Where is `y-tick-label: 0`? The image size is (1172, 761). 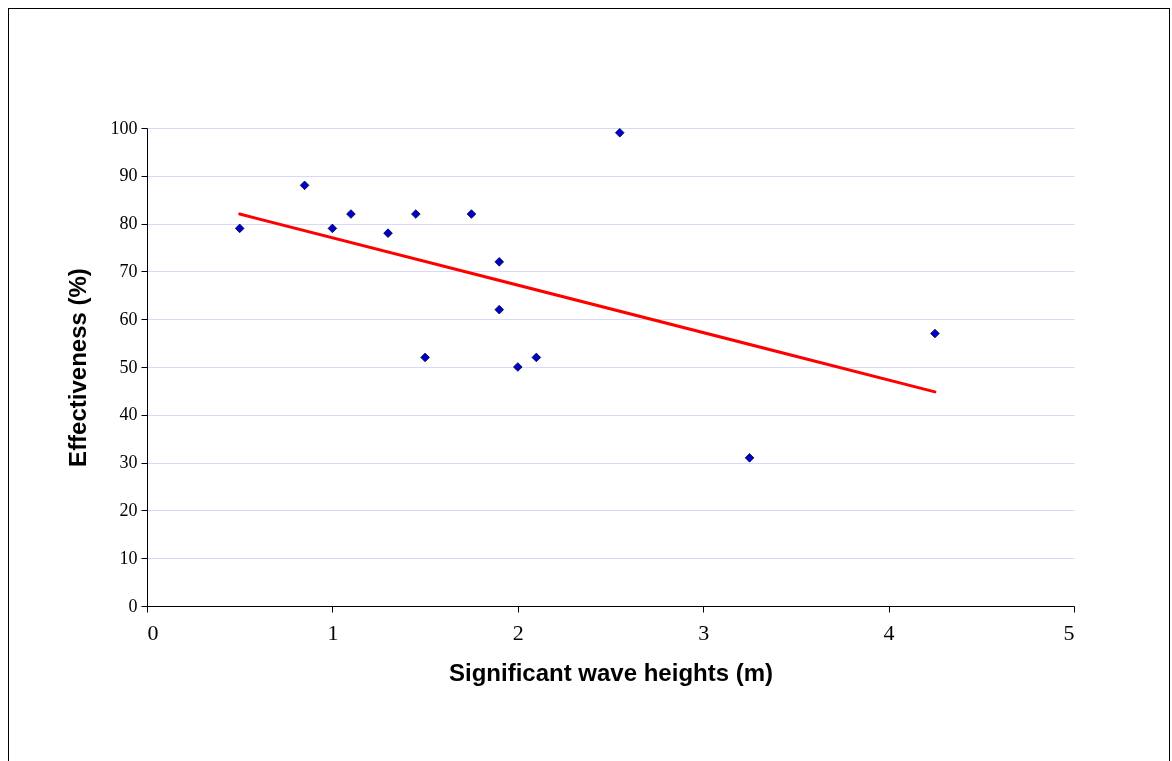
y-tick-label: 0 is located at coordinates (133, 605).